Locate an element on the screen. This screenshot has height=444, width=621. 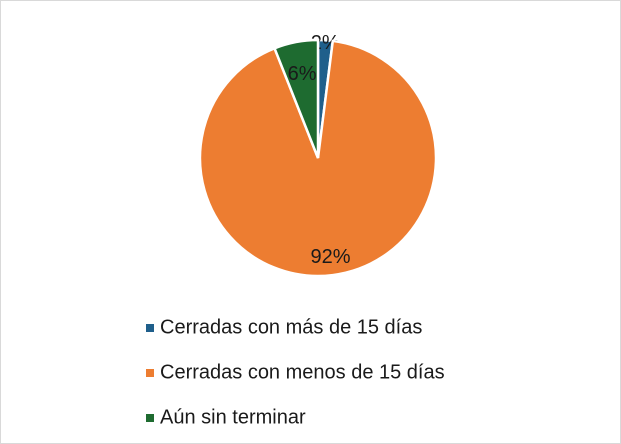
data-label: 92% is located at coordinates (331, 257).